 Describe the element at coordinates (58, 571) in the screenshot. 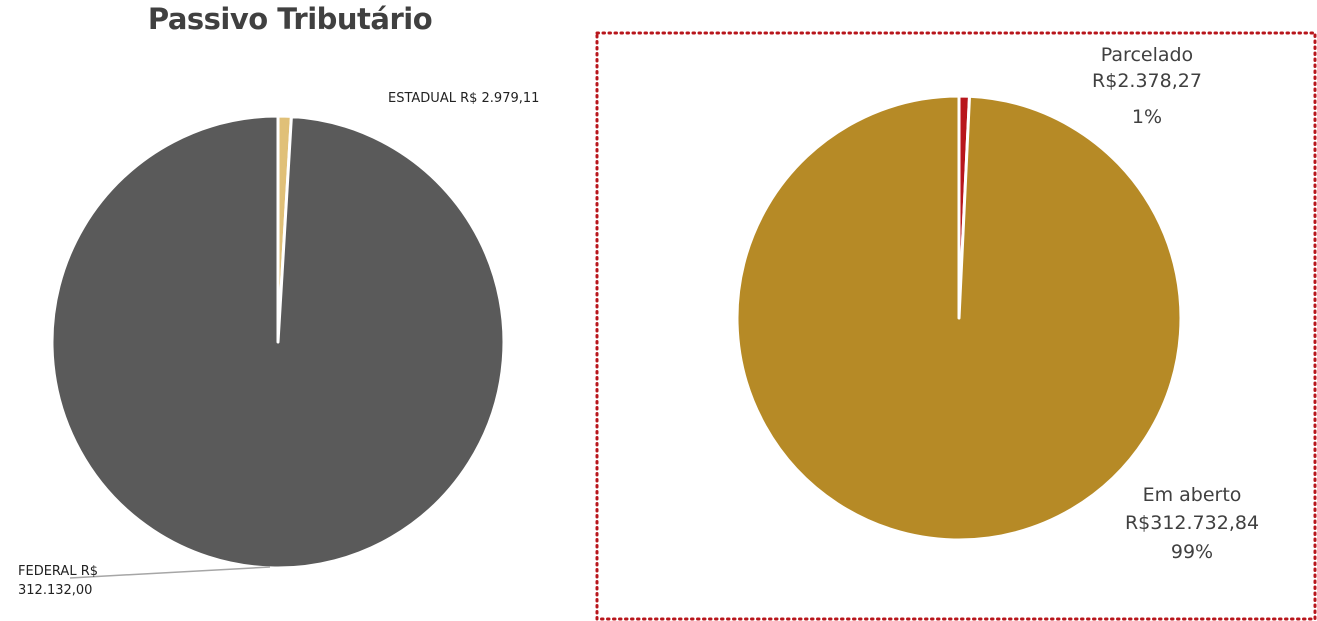

I see `data-label-federal-name: FEDERAL R$` at that location.